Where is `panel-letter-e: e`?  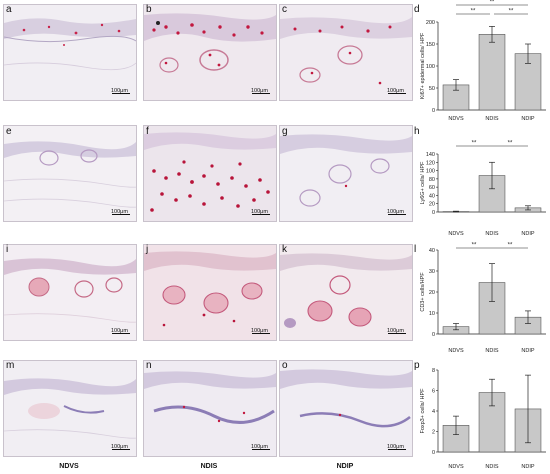
panel-letter-e: e is located at coordinates (9, 131).